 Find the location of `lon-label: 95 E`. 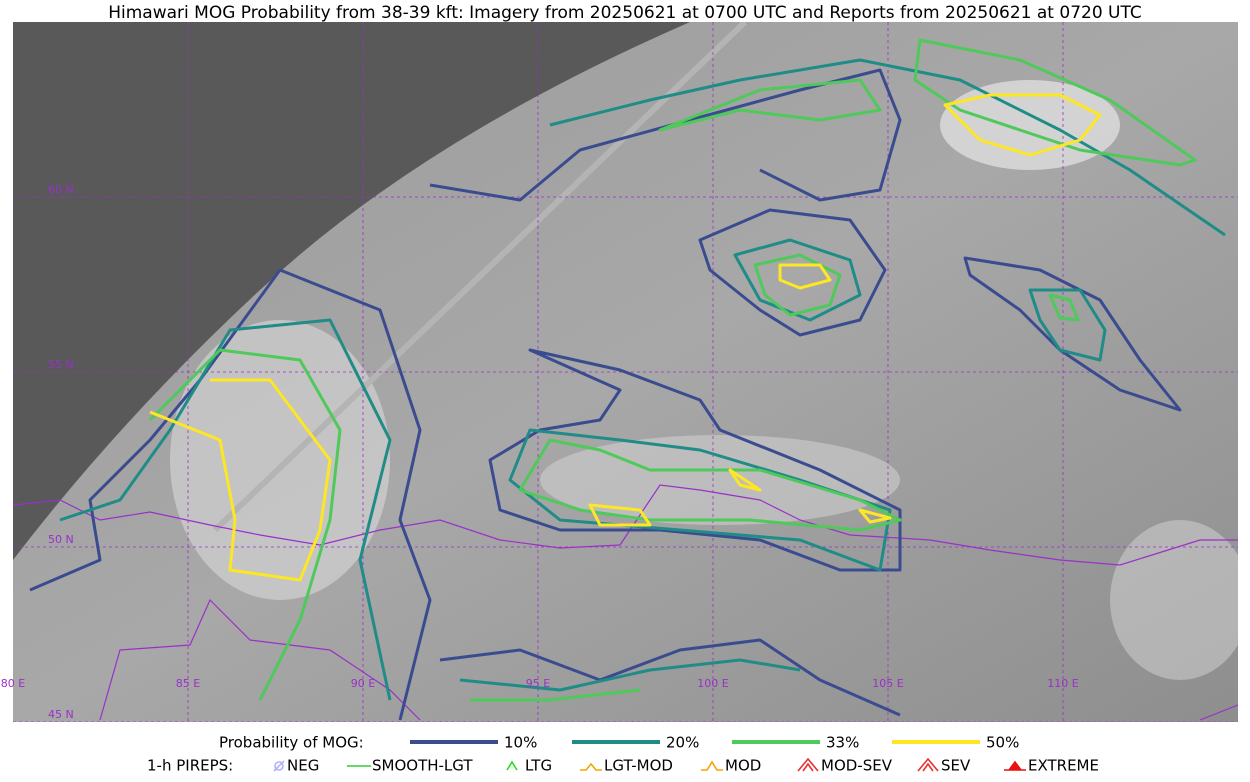

lon-label: 95 E is located at coordinates (538, 683).